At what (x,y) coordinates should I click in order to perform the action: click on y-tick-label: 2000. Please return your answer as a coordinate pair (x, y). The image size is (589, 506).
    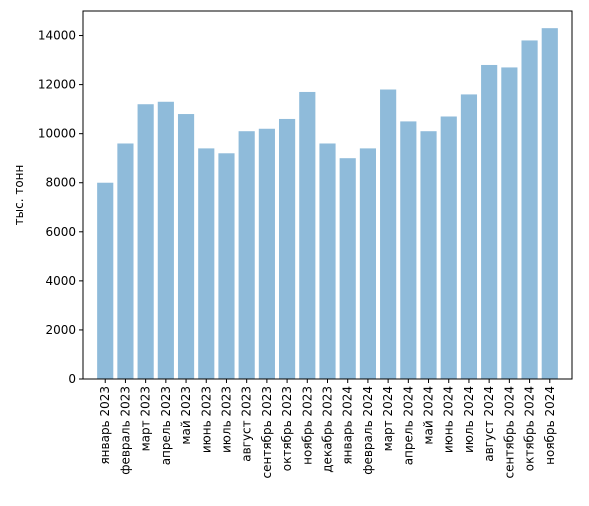
    Looking at the image, I should click on (60, 330).